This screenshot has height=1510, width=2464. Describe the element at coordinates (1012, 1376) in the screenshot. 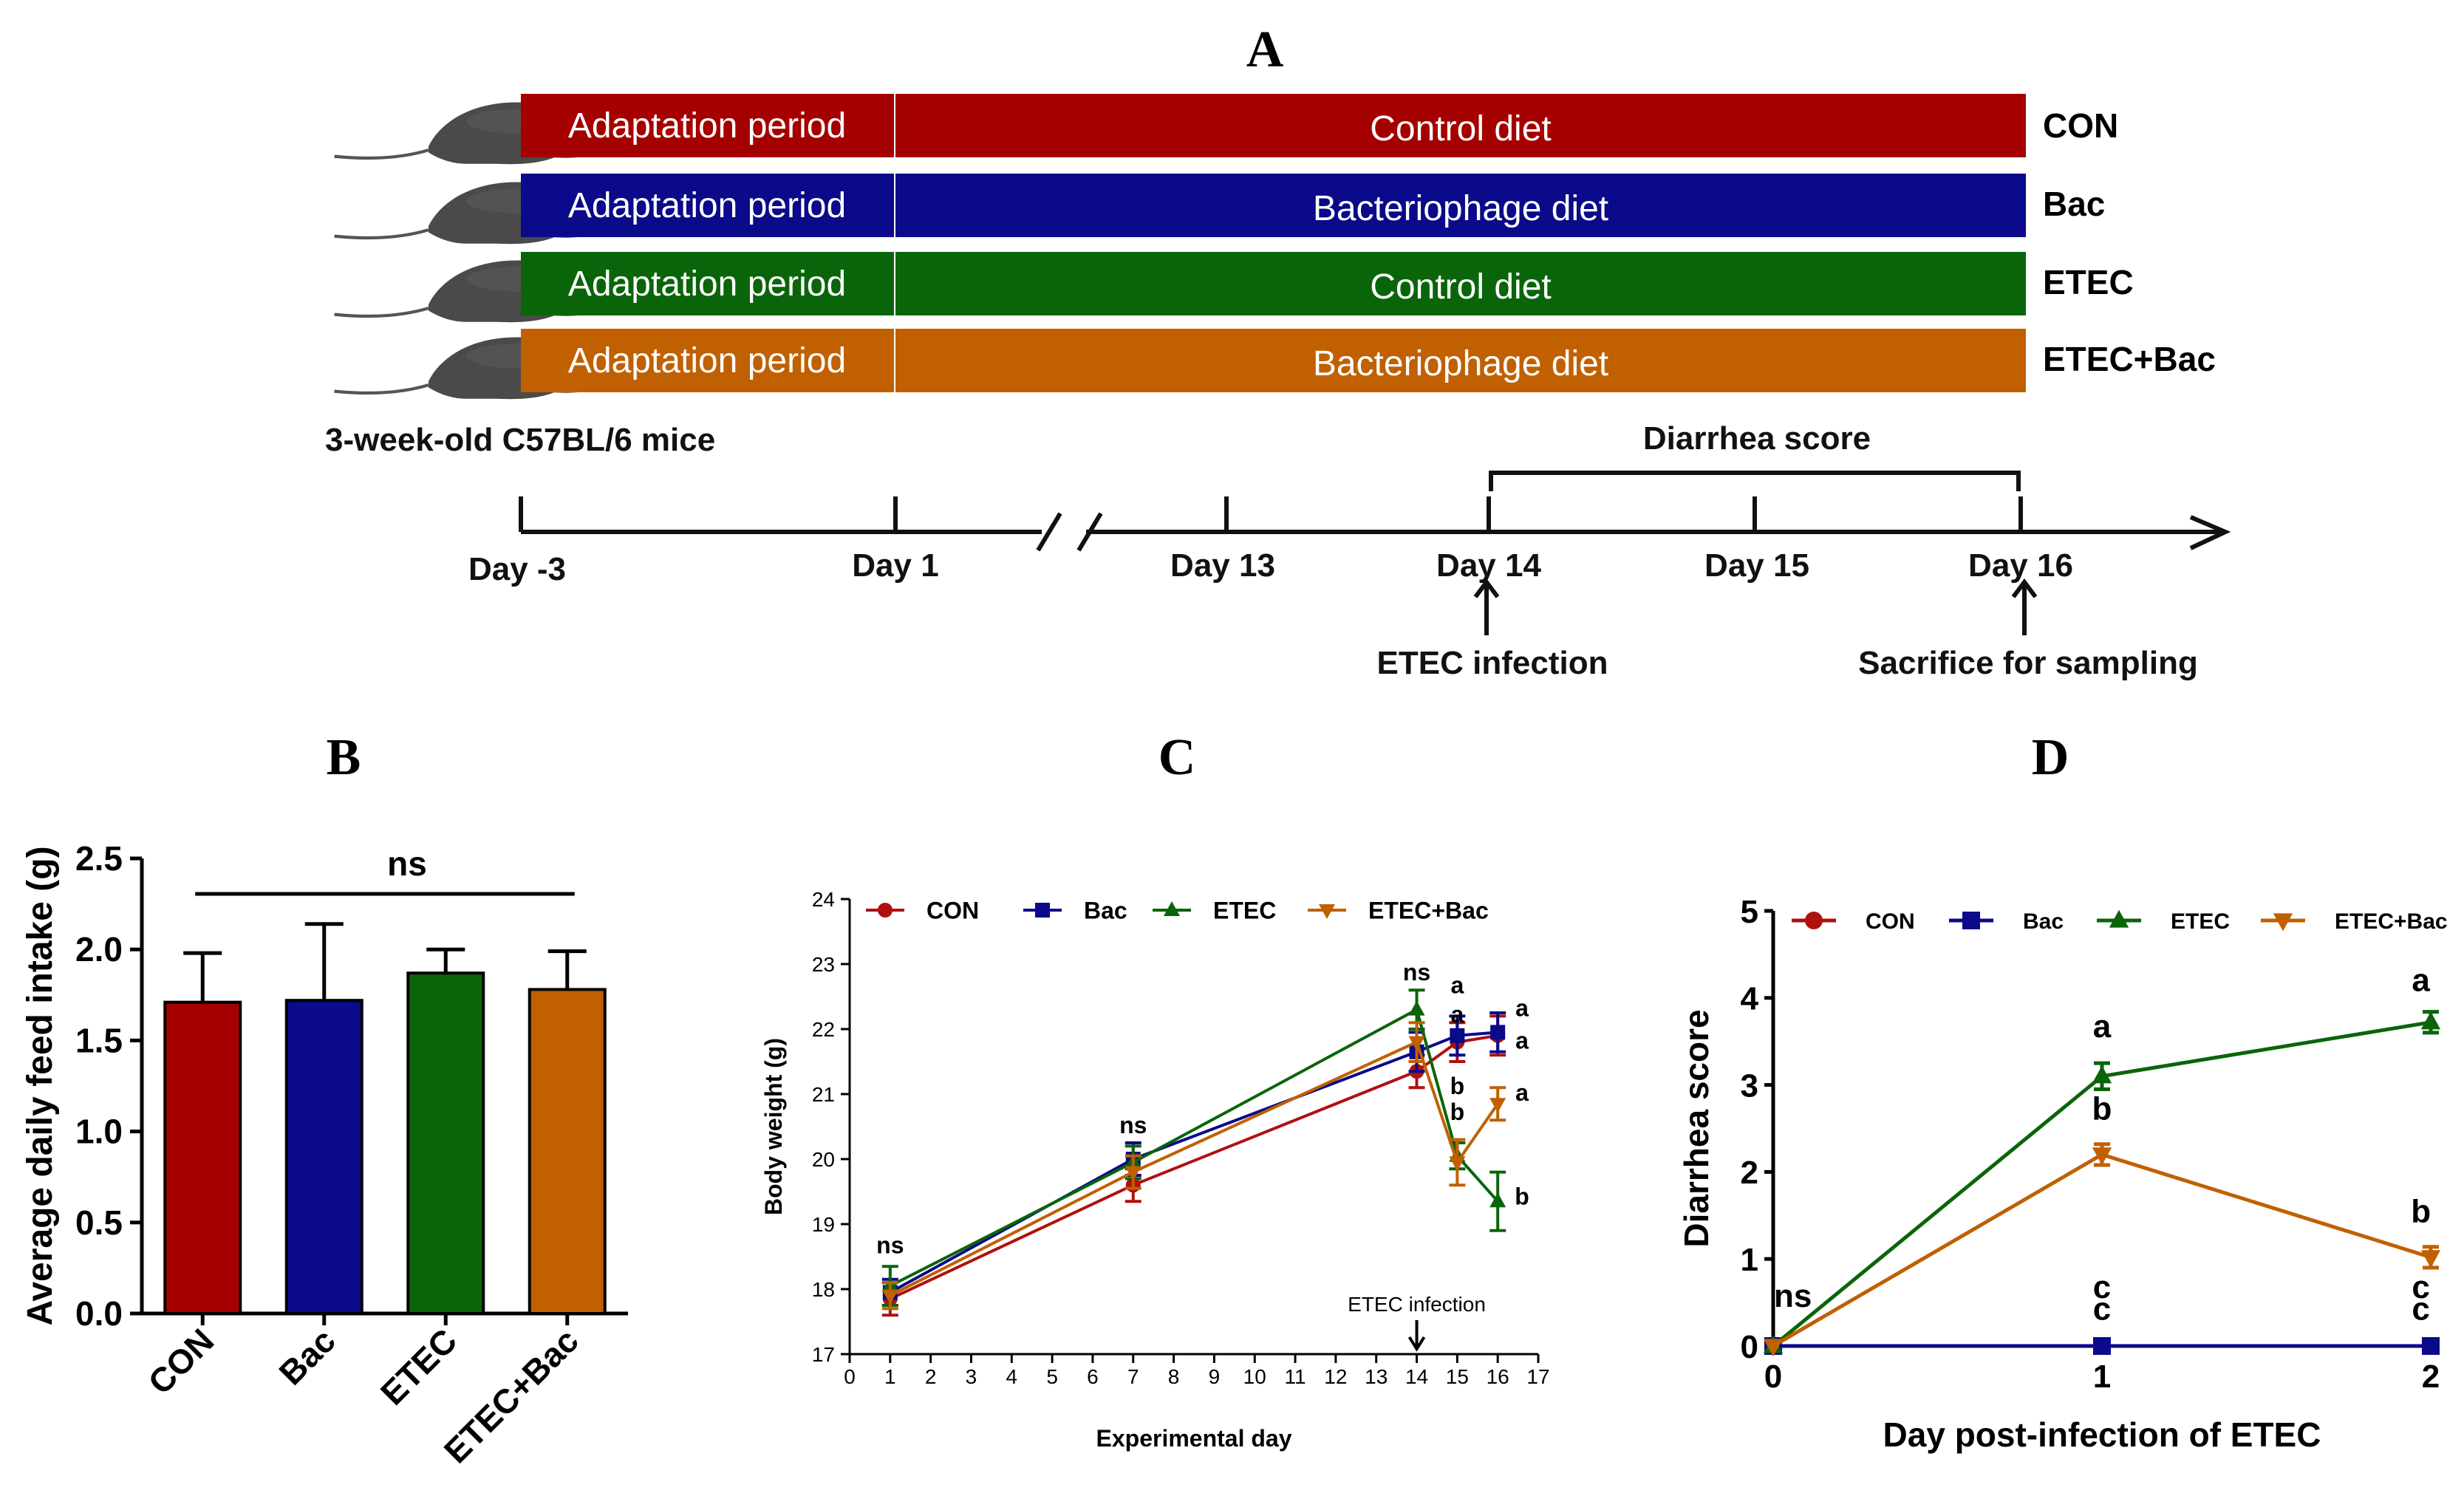

I see `x-tick-label: 4` at that location.